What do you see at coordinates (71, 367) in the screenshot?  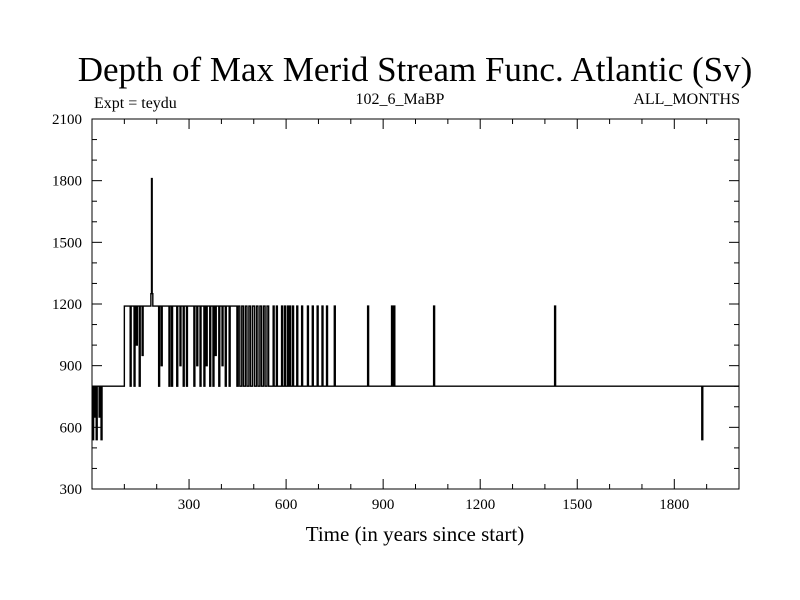 I see `y-tick-label: 900` at bounding box center [71, 367].